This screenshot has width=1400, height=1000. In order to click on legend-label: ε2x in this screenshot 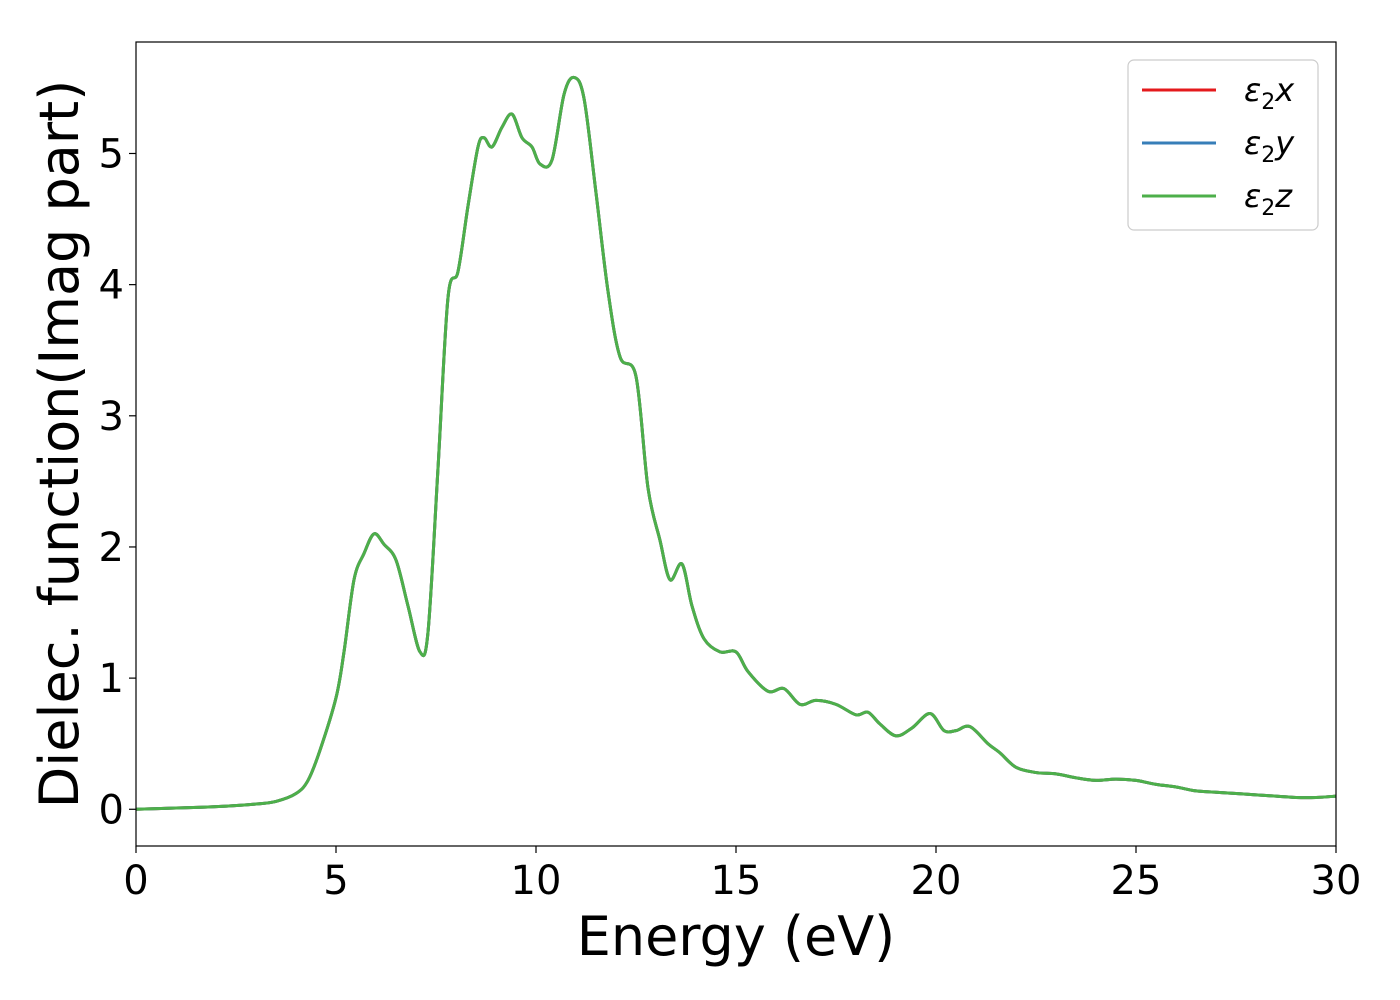, I will do `click(1269, 93)`.